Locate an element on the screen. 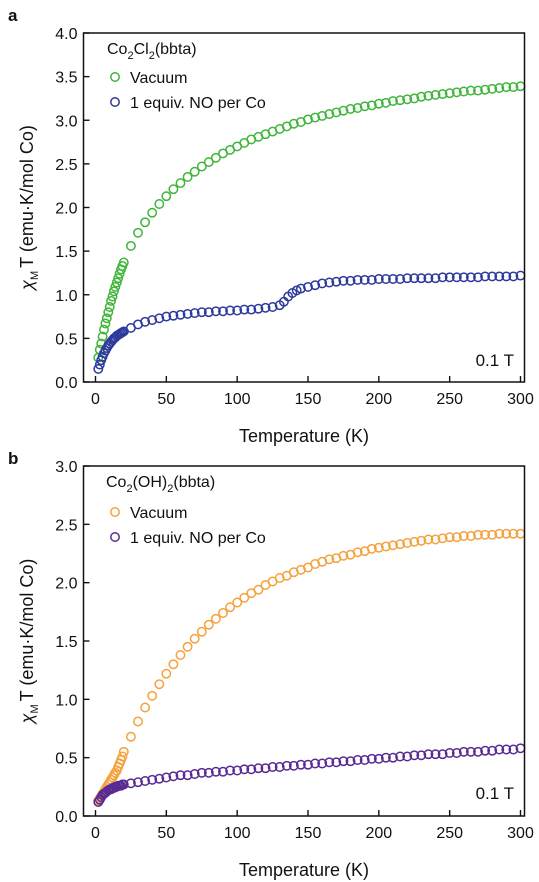  panel-a-legend-marker-vacuum is located at coordinates (115, 77).